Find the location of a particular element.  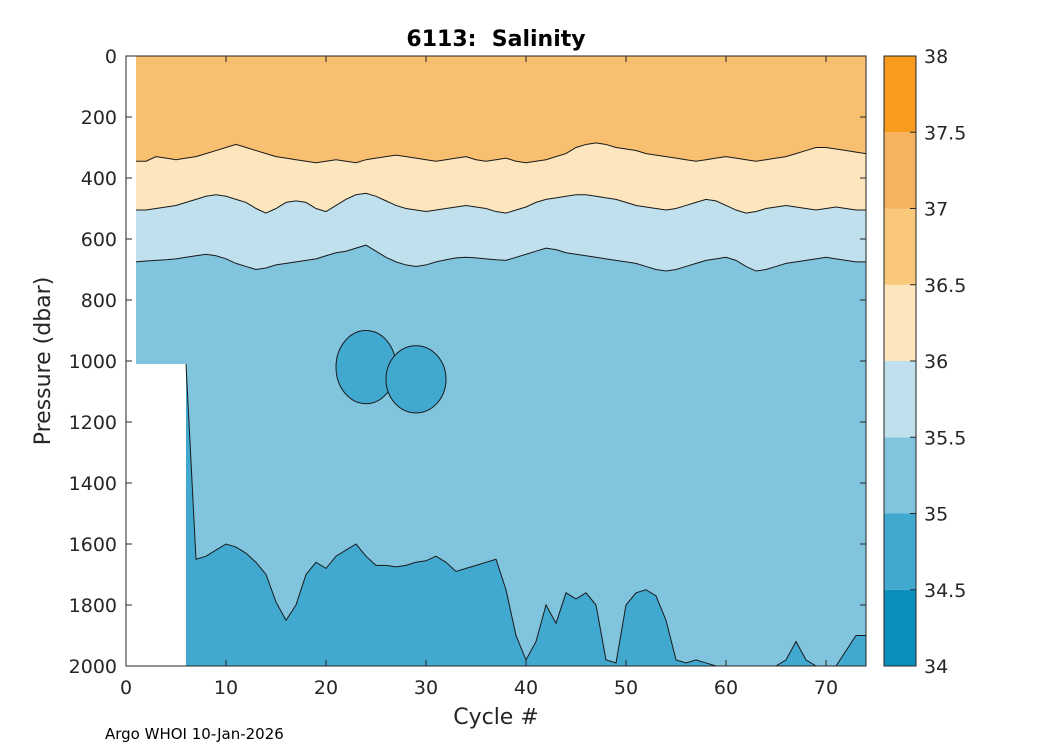

band-36-36.5 is located at coordinates (501, 178).